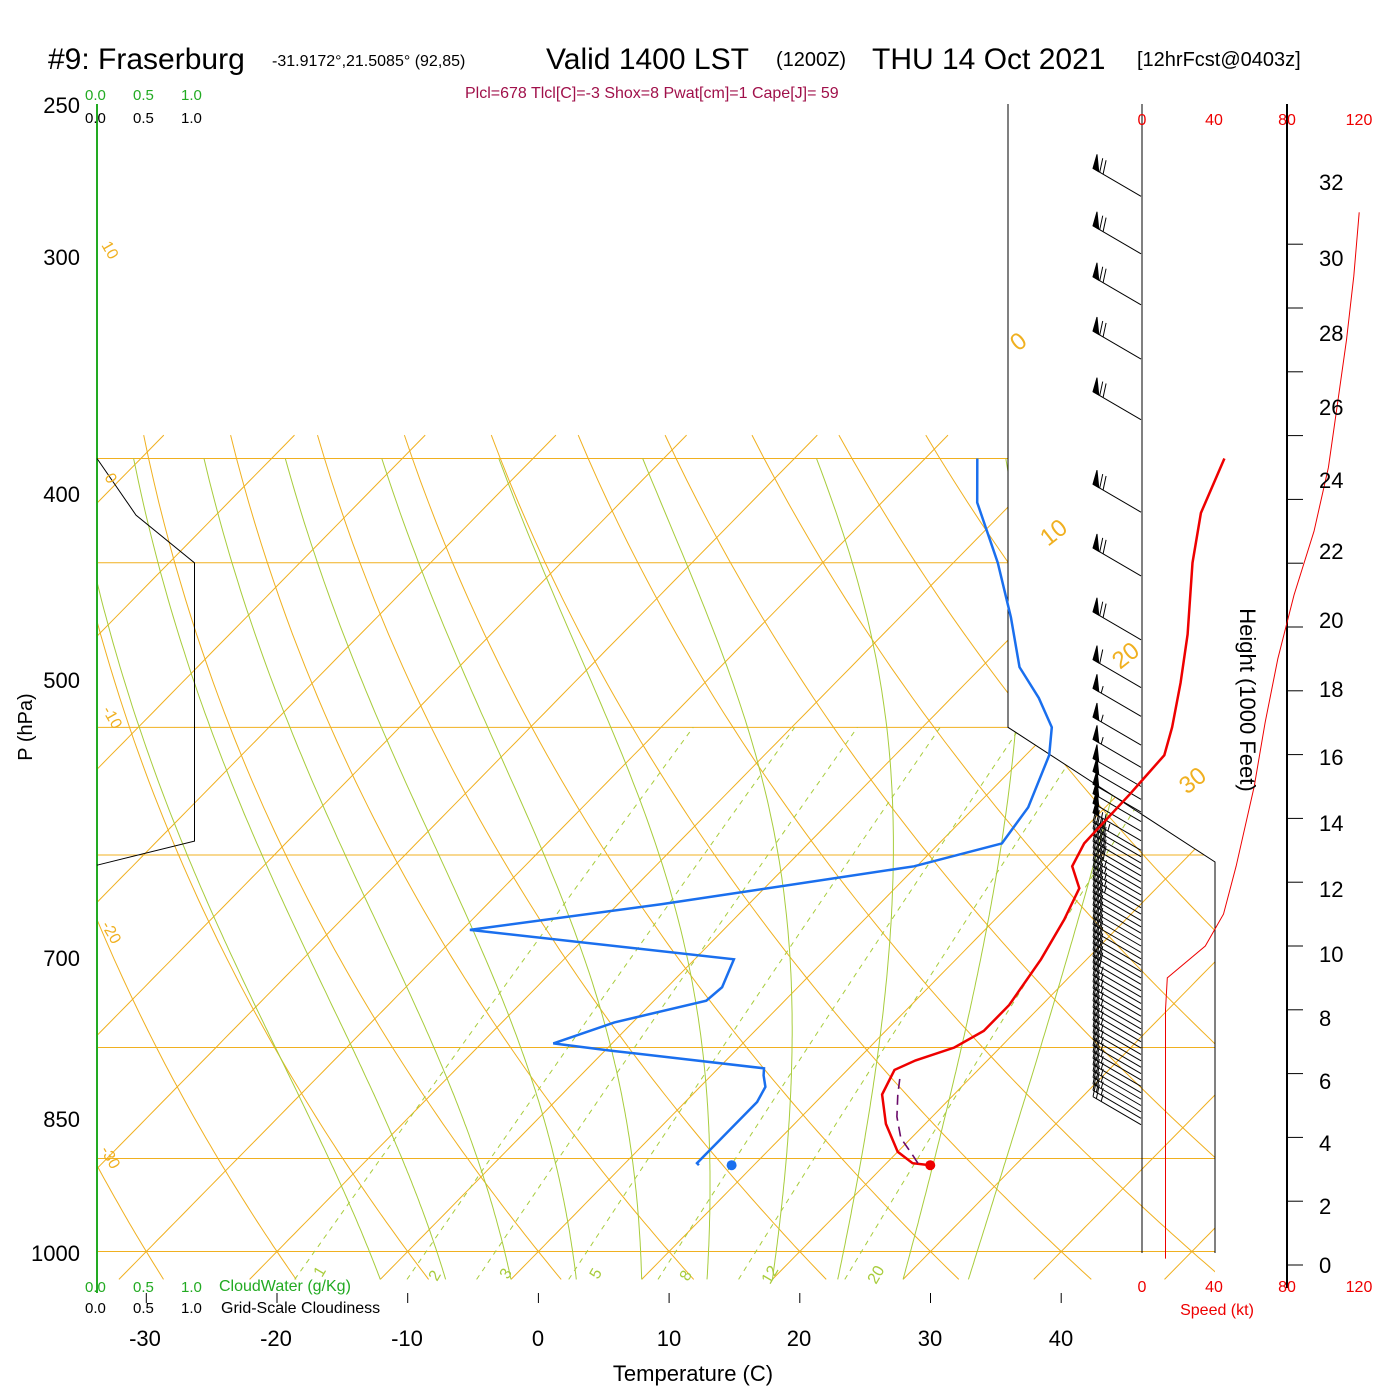 This screenshot has width=1400, height=1400. What do you see at coordinates (877, 1275) in the screenshot?
I see `mixing-ratio-label: 20` at bounding box center [877, 1275].